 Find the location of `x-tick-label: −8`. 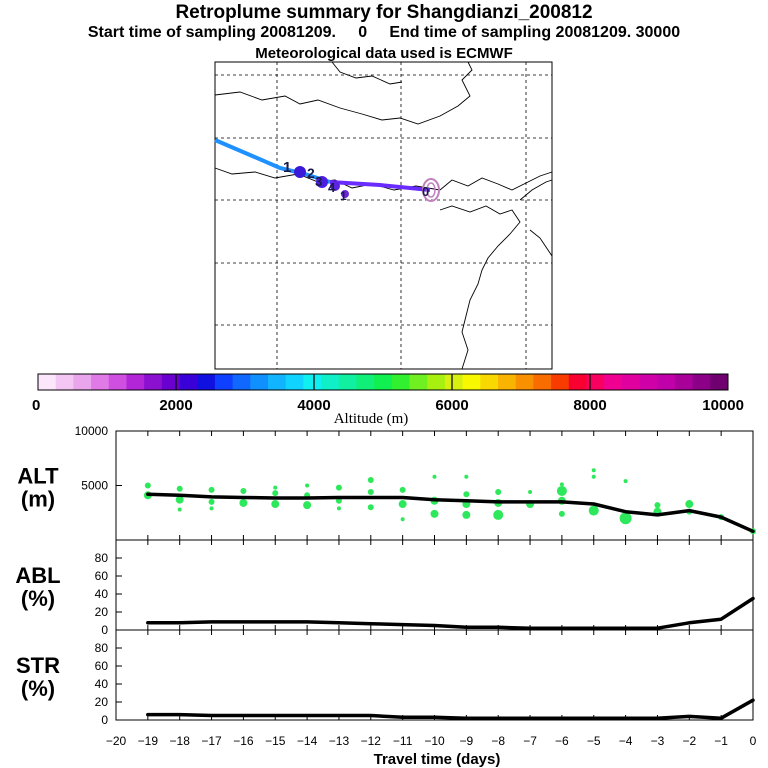

x-tick-label: −8 is located at coordinates (498, 741).